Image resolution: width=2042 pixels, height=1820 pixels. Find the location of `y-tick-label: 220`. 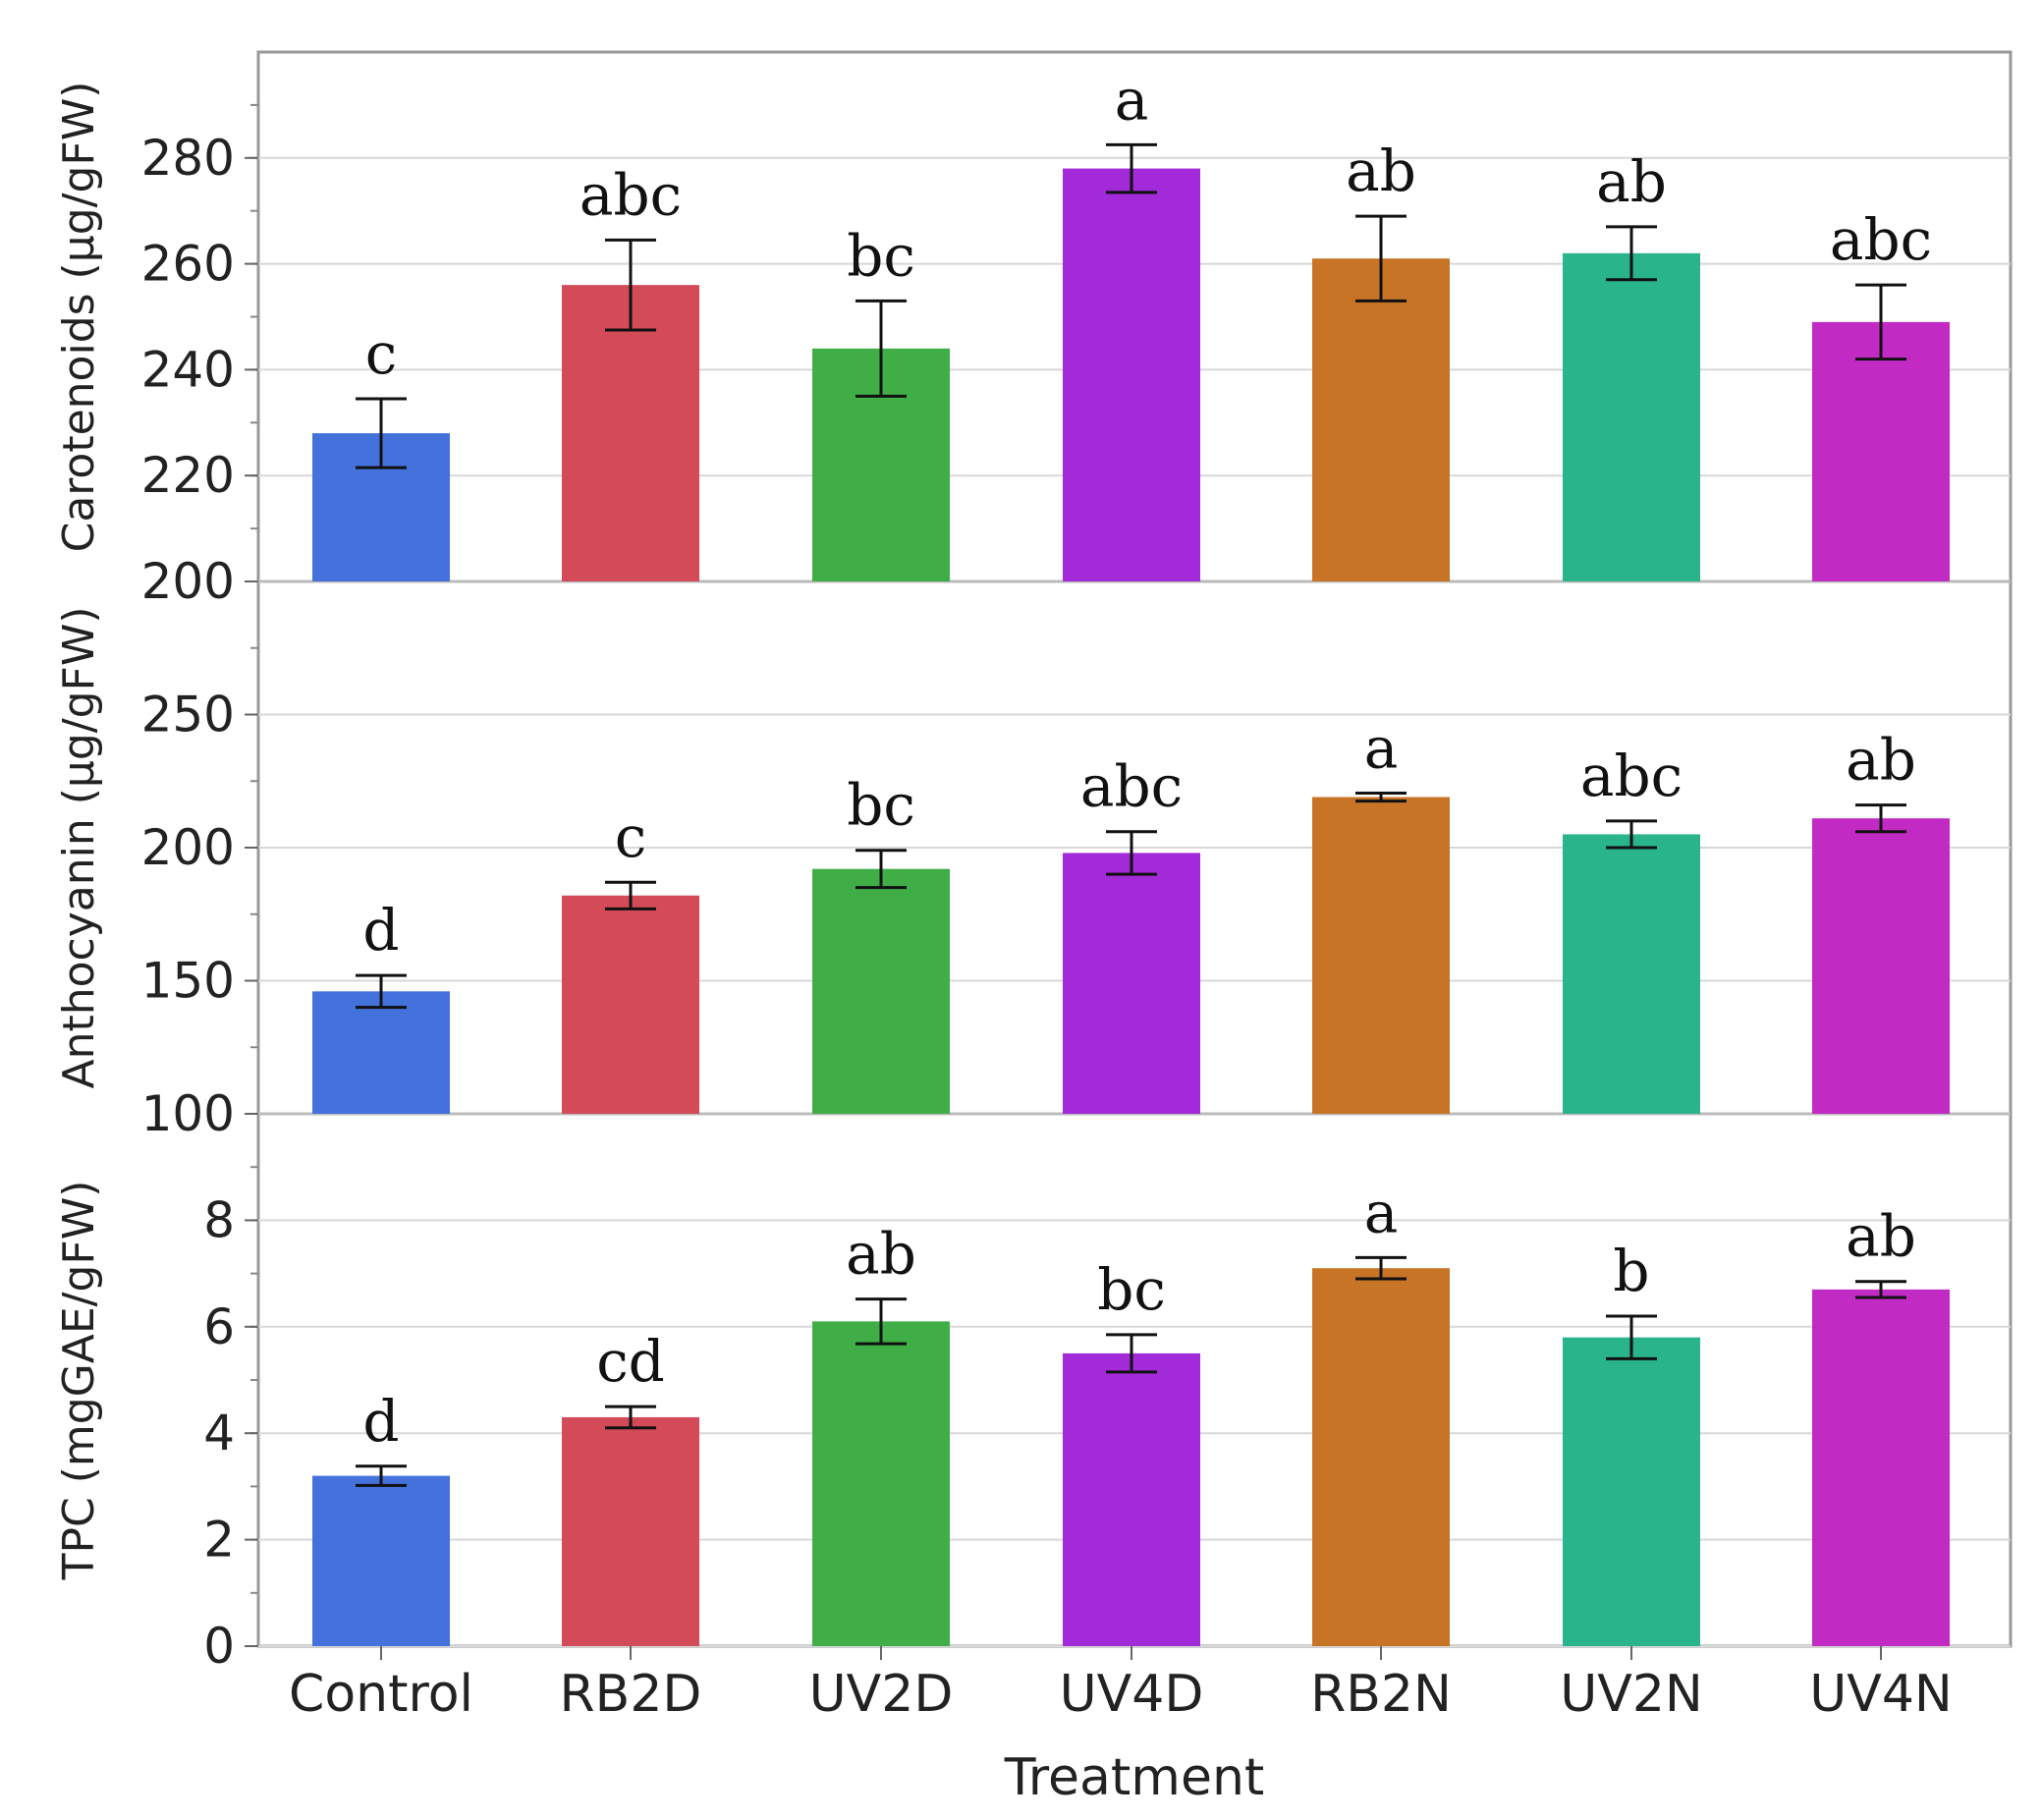

y-tick-label: 220 is located at coordinates (188, 475).